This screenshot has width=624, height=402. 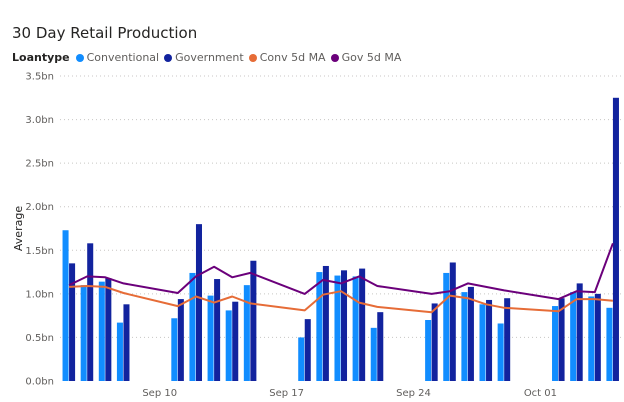 What do you see at coordinates (39, 382) in the screenshot?
I see `y-tick-label: 0.0bn` at bounding box center [39, 382].